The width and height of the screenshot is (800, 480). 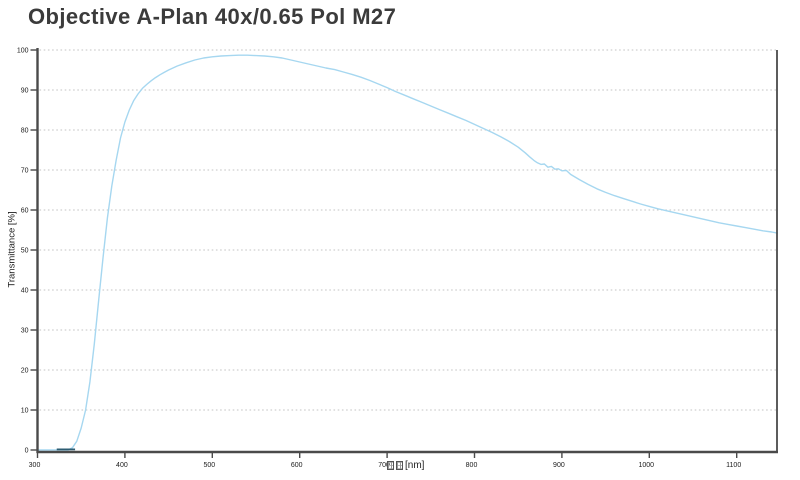 What do you see at coordinates (25, 91) in the screenshot?
I see `y-tick-label: 90` at bounding box center [25, 91].